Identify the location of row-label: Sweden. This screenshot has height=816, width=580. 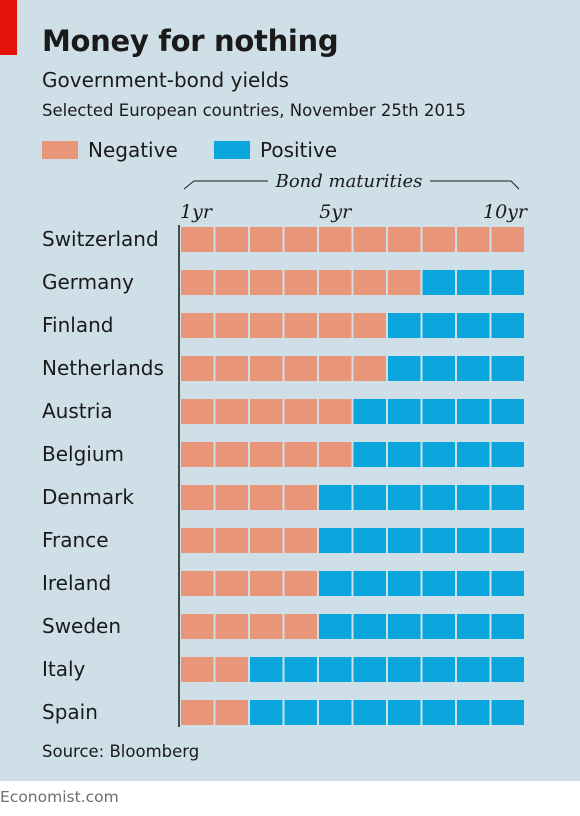
(81, 626).